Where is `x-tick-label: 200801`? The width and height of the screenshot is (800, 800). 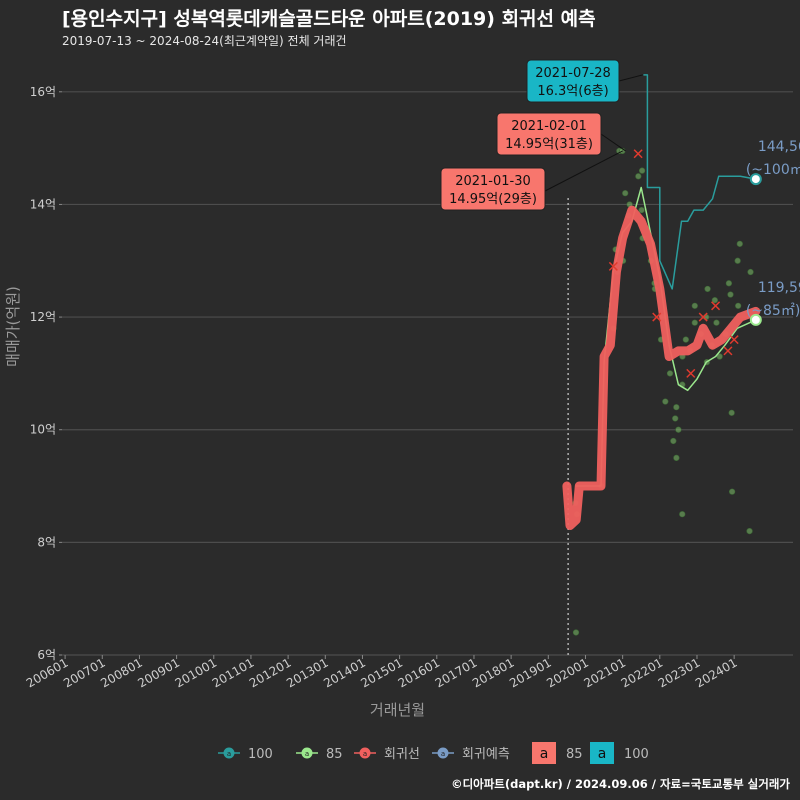 x-tick-label: 200801 is located at coordinates (121, 672).